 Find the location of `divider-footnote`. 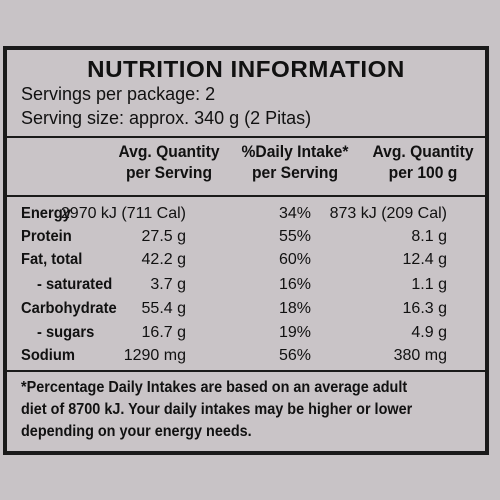

divider-footnote is located at coordinates (246, 371).